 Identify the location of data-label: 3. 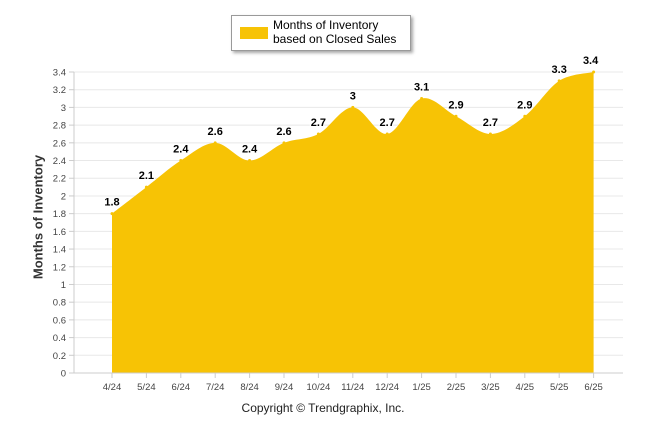
(353, 96).